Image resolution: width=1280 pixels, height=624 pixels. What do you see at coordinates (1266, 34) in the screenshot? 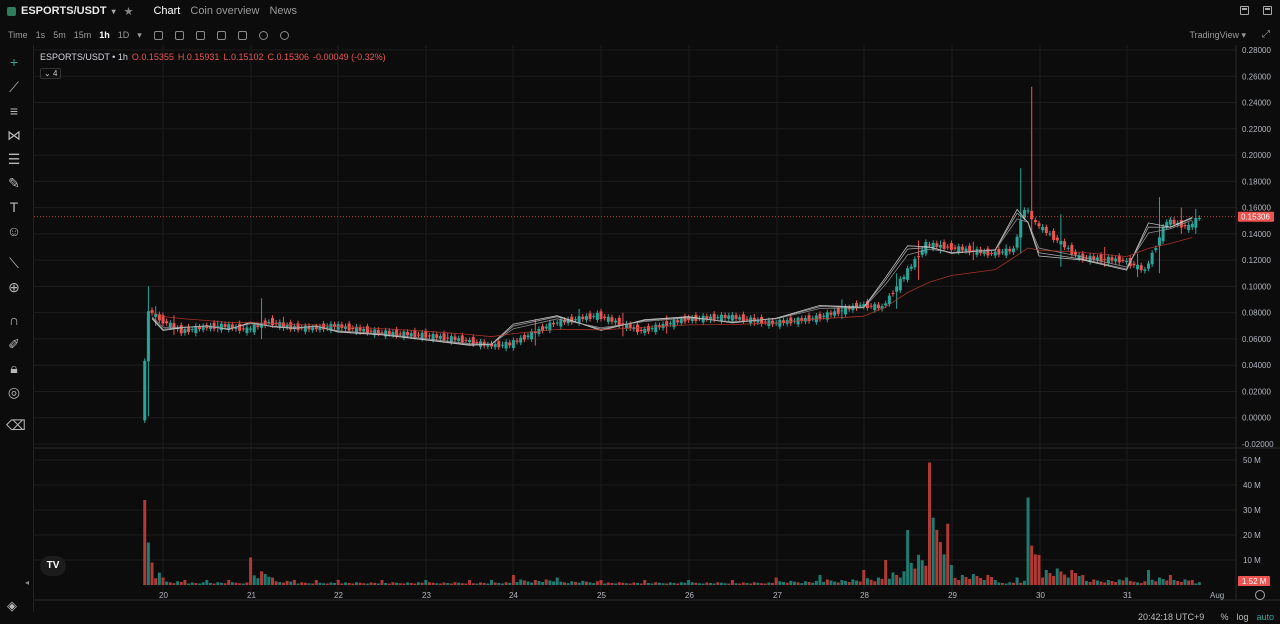
I see `fullscreen-icon: ⤢` at bounding box center [1266, 34].